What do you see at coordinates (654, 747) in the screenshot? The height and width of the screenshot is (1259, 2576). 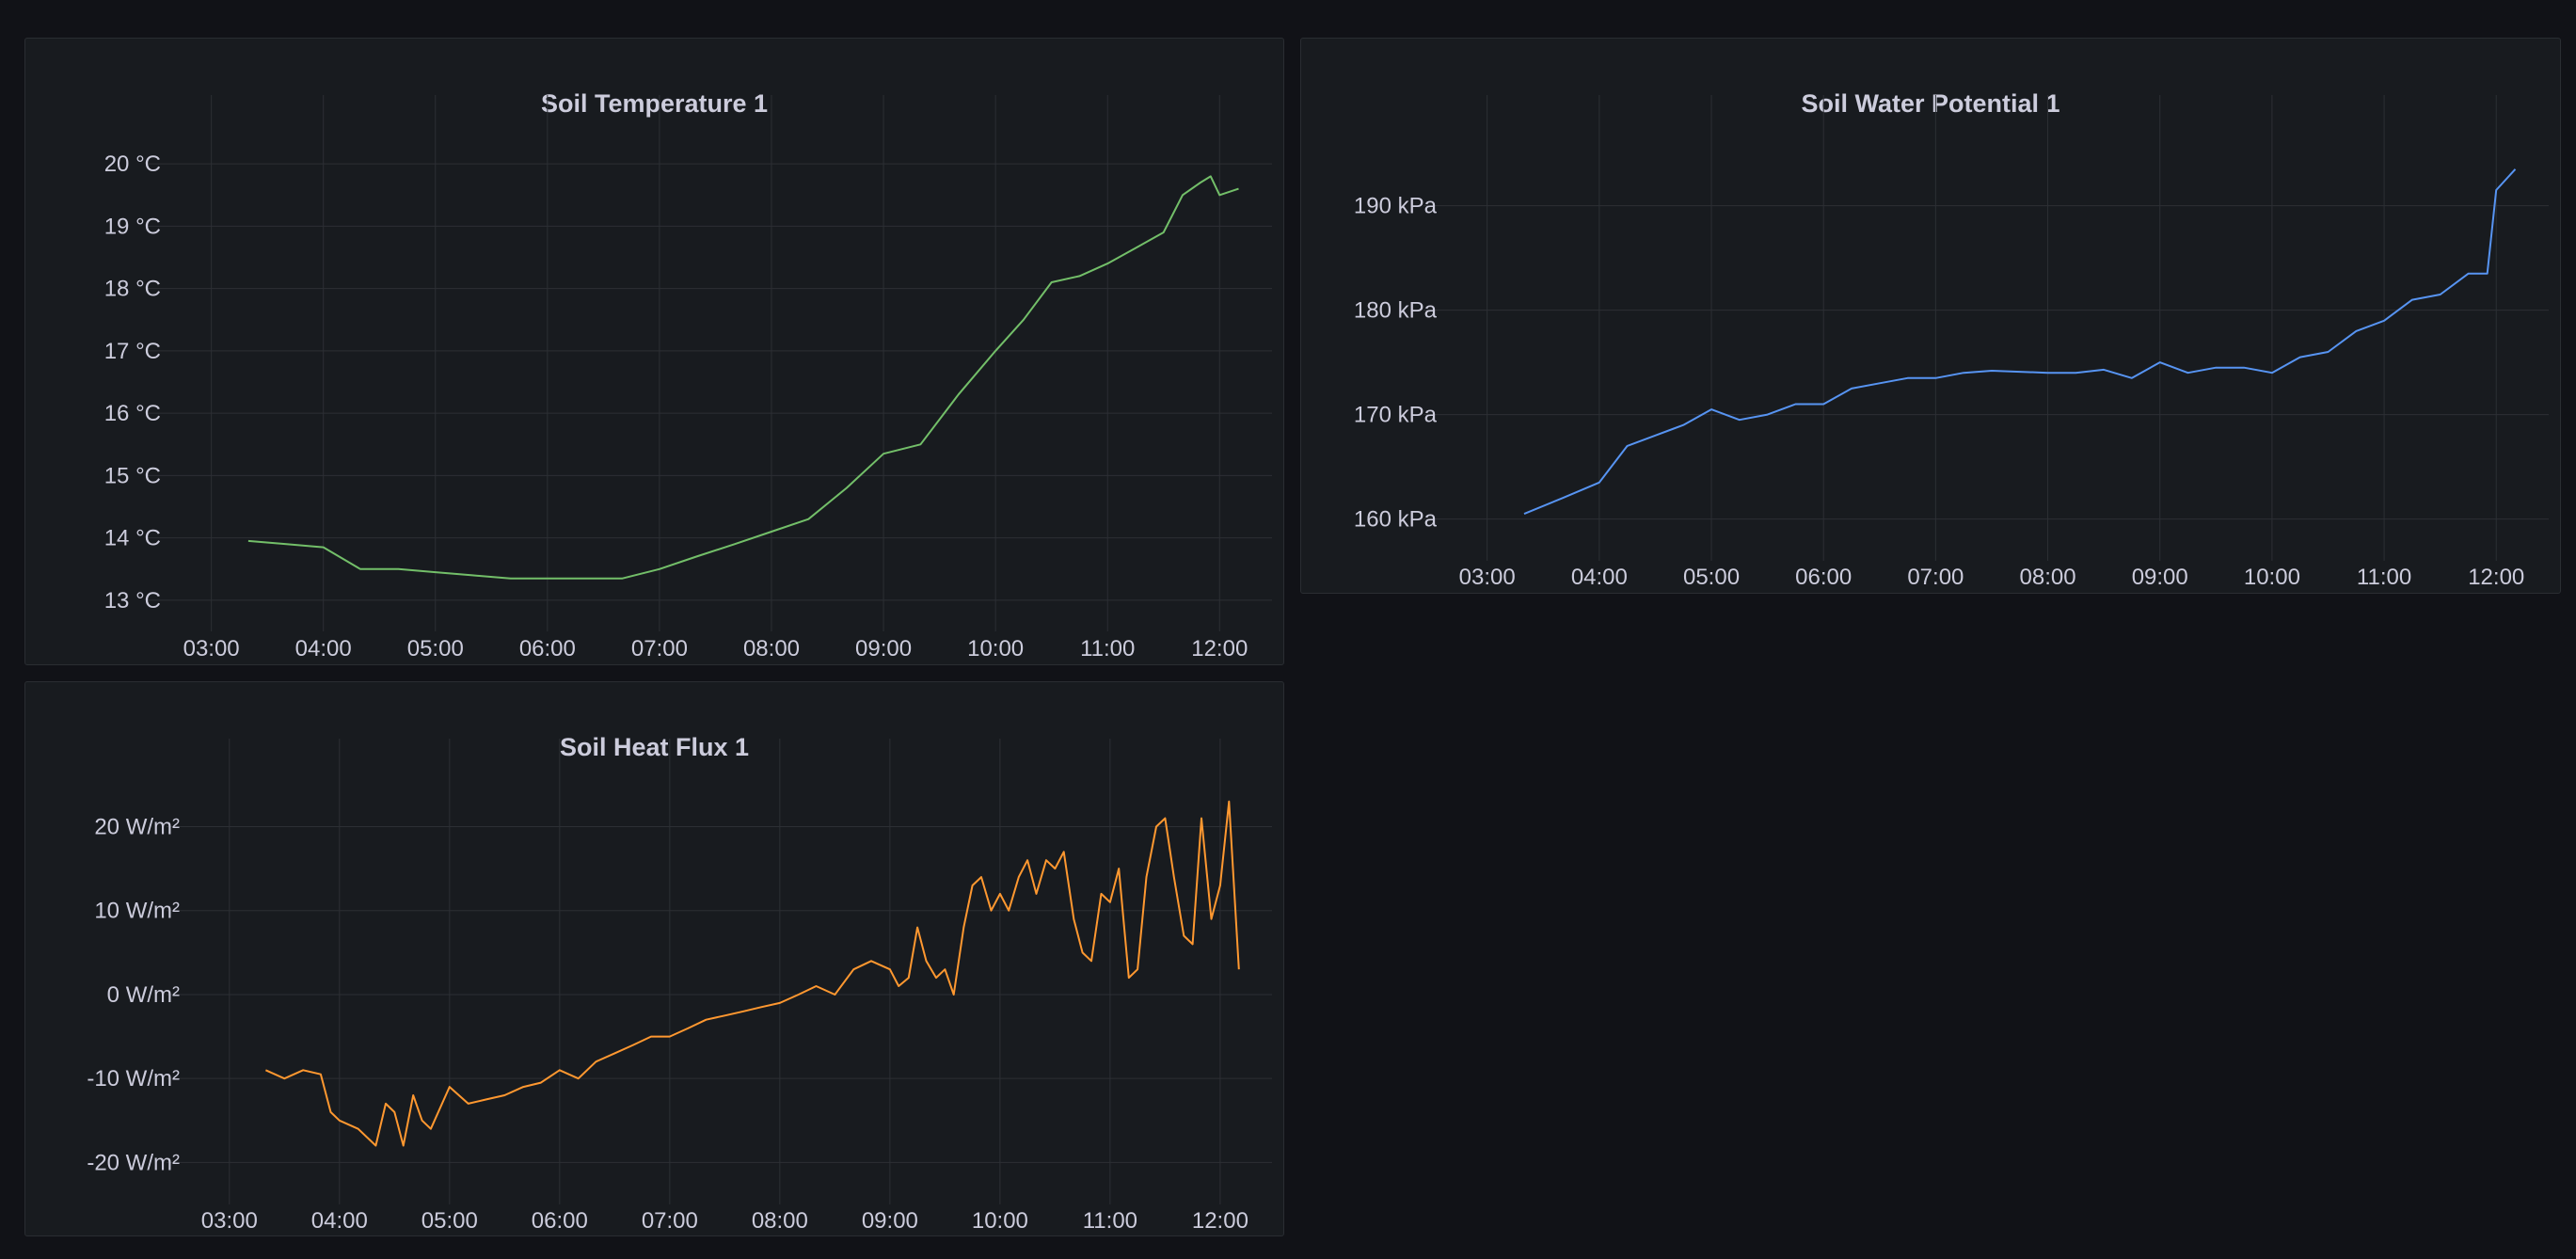 I see `panel-title: Soil Heat Flux 1` at bounding box center [654, 747].